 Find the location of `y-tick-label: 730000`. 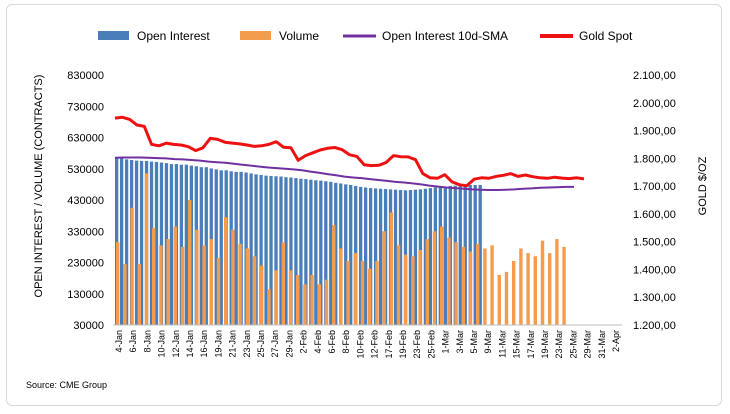

y-tick-label: 730000 is located at coordinates (85, 107).